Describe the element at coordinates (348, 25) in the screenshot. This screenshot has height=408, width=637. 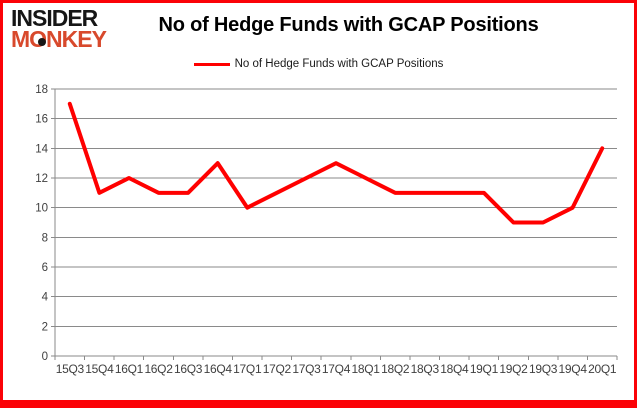
I see `chart-title: No of Hedge Funds with GCAP Positions` at that location.